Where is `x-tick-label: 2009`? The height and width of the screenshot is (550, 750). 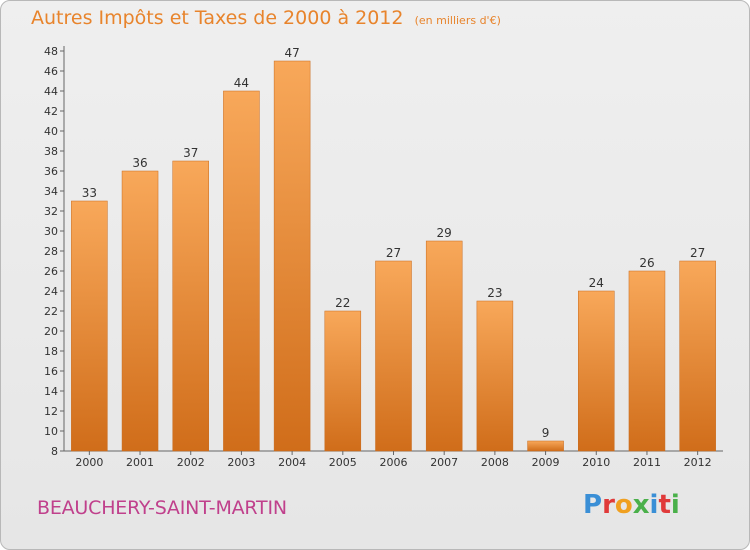
x-tick-label: 2009 is located at coordinates (546, 462).